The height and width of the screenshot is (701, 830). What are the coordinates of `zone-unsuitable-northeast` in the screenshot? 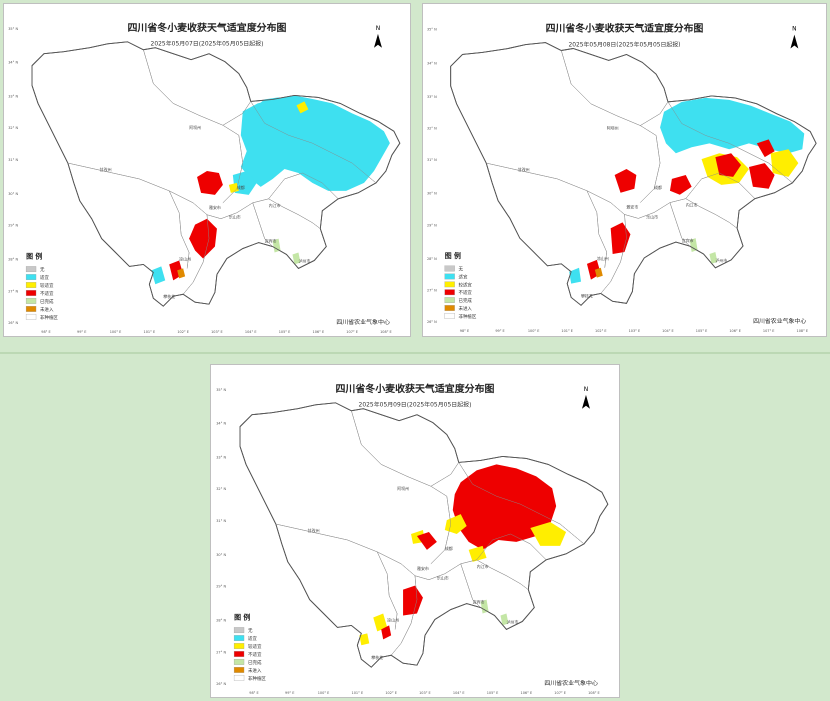 It's located at (504, 507).